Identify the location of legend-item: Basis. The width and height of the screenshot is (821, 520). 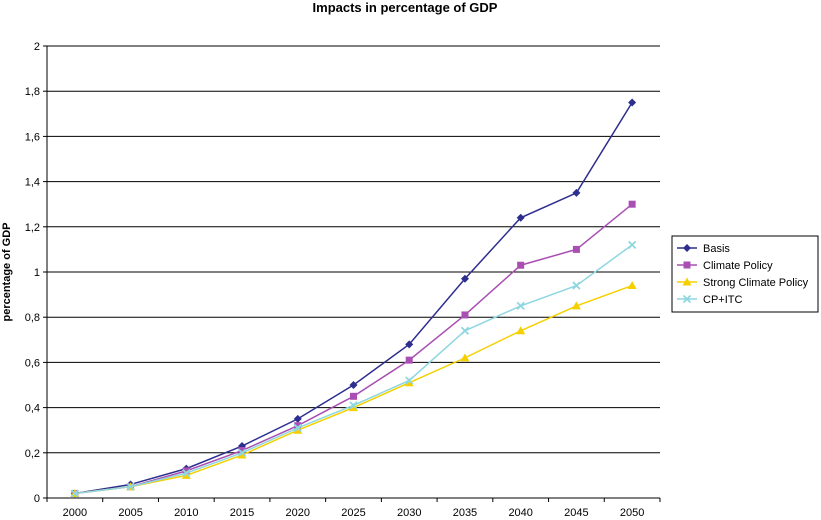
(703, 249).